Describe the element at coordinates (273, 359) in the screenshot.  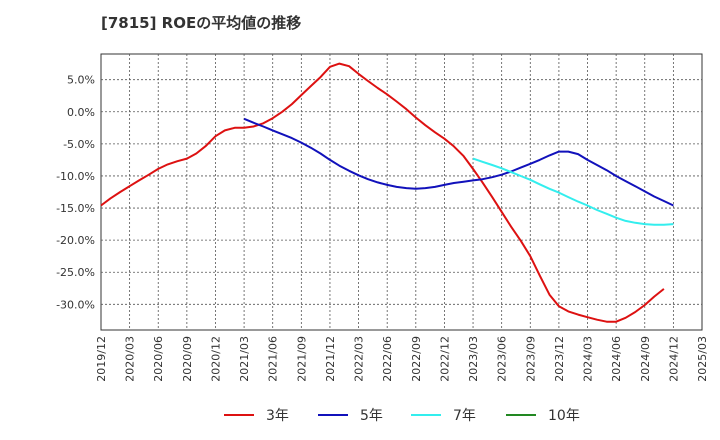
I see `x-tick-label: 2021/06` at that location.